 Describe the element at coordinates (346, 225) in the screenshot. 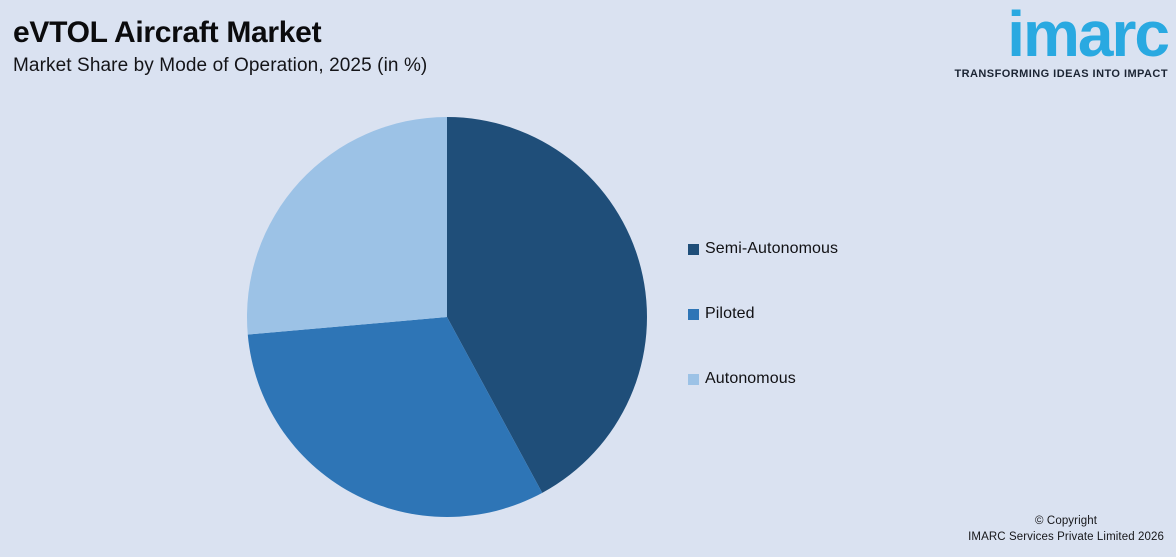

I see `pie-slice-autonomous` at that location.